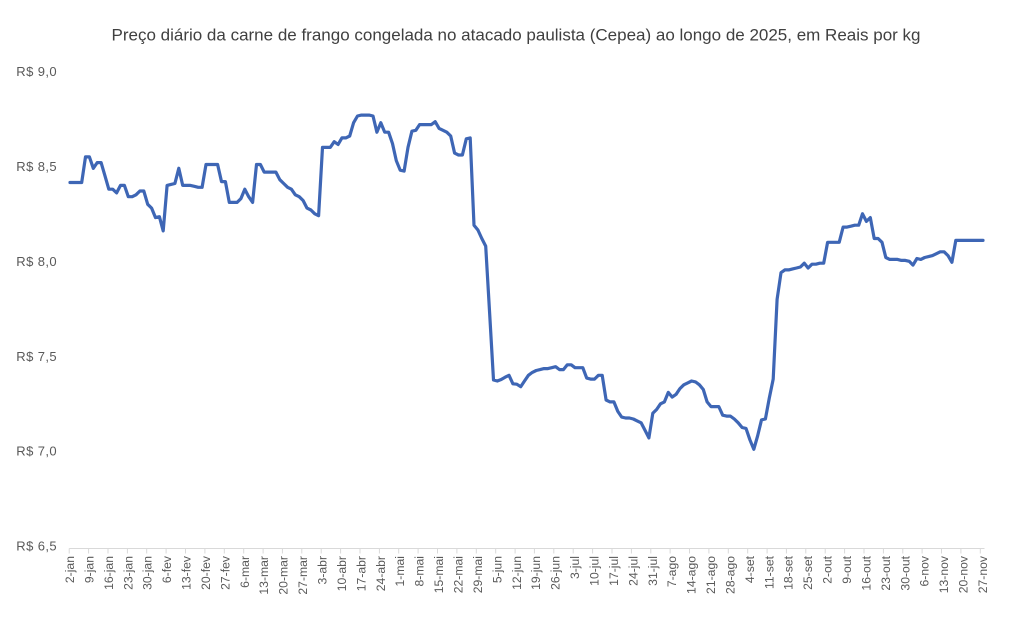  What do you see at coordinates (89, 569) in the screenshot?
I see `svg-text: 9-jan` at bounding box center [89, 569].